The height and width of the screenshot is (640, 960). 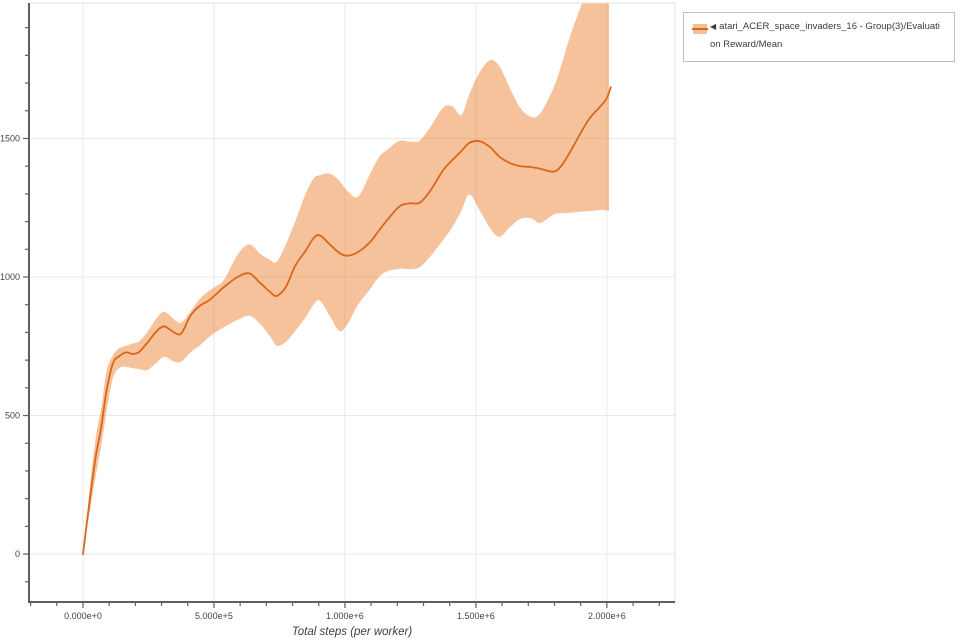 I want to click on x-axis-title: Total steps (per worker), so click(x=352, y=632).